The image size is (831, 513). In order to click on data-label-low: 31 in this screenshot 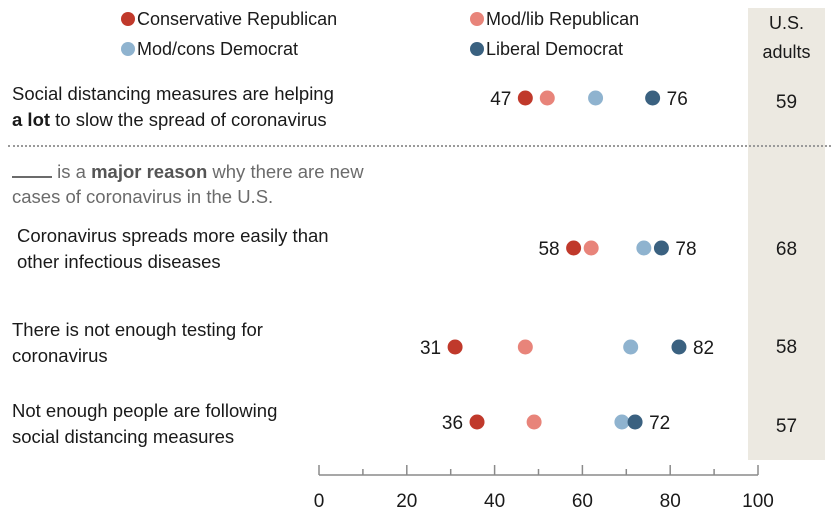, I will do `click(430, 348)`.